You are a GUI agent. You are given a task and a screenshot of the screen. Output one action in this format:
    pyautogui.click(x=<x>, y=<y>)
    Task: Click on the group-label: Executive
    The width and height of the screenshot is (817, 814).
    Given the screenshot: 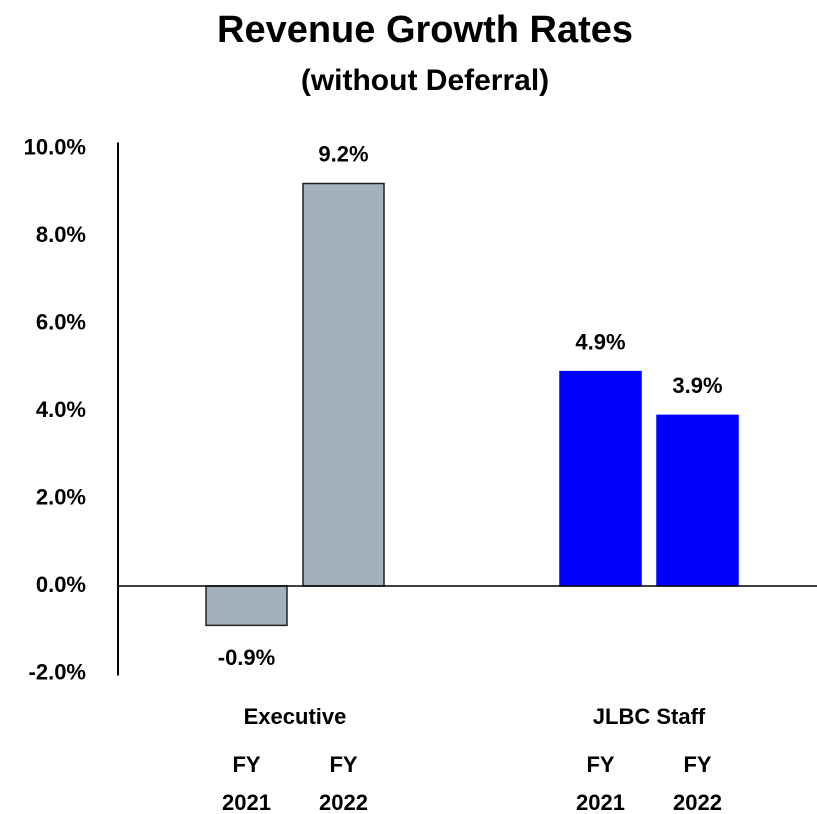 What is the action you would take?
    pyautogui.click(x=295, y=716)
    